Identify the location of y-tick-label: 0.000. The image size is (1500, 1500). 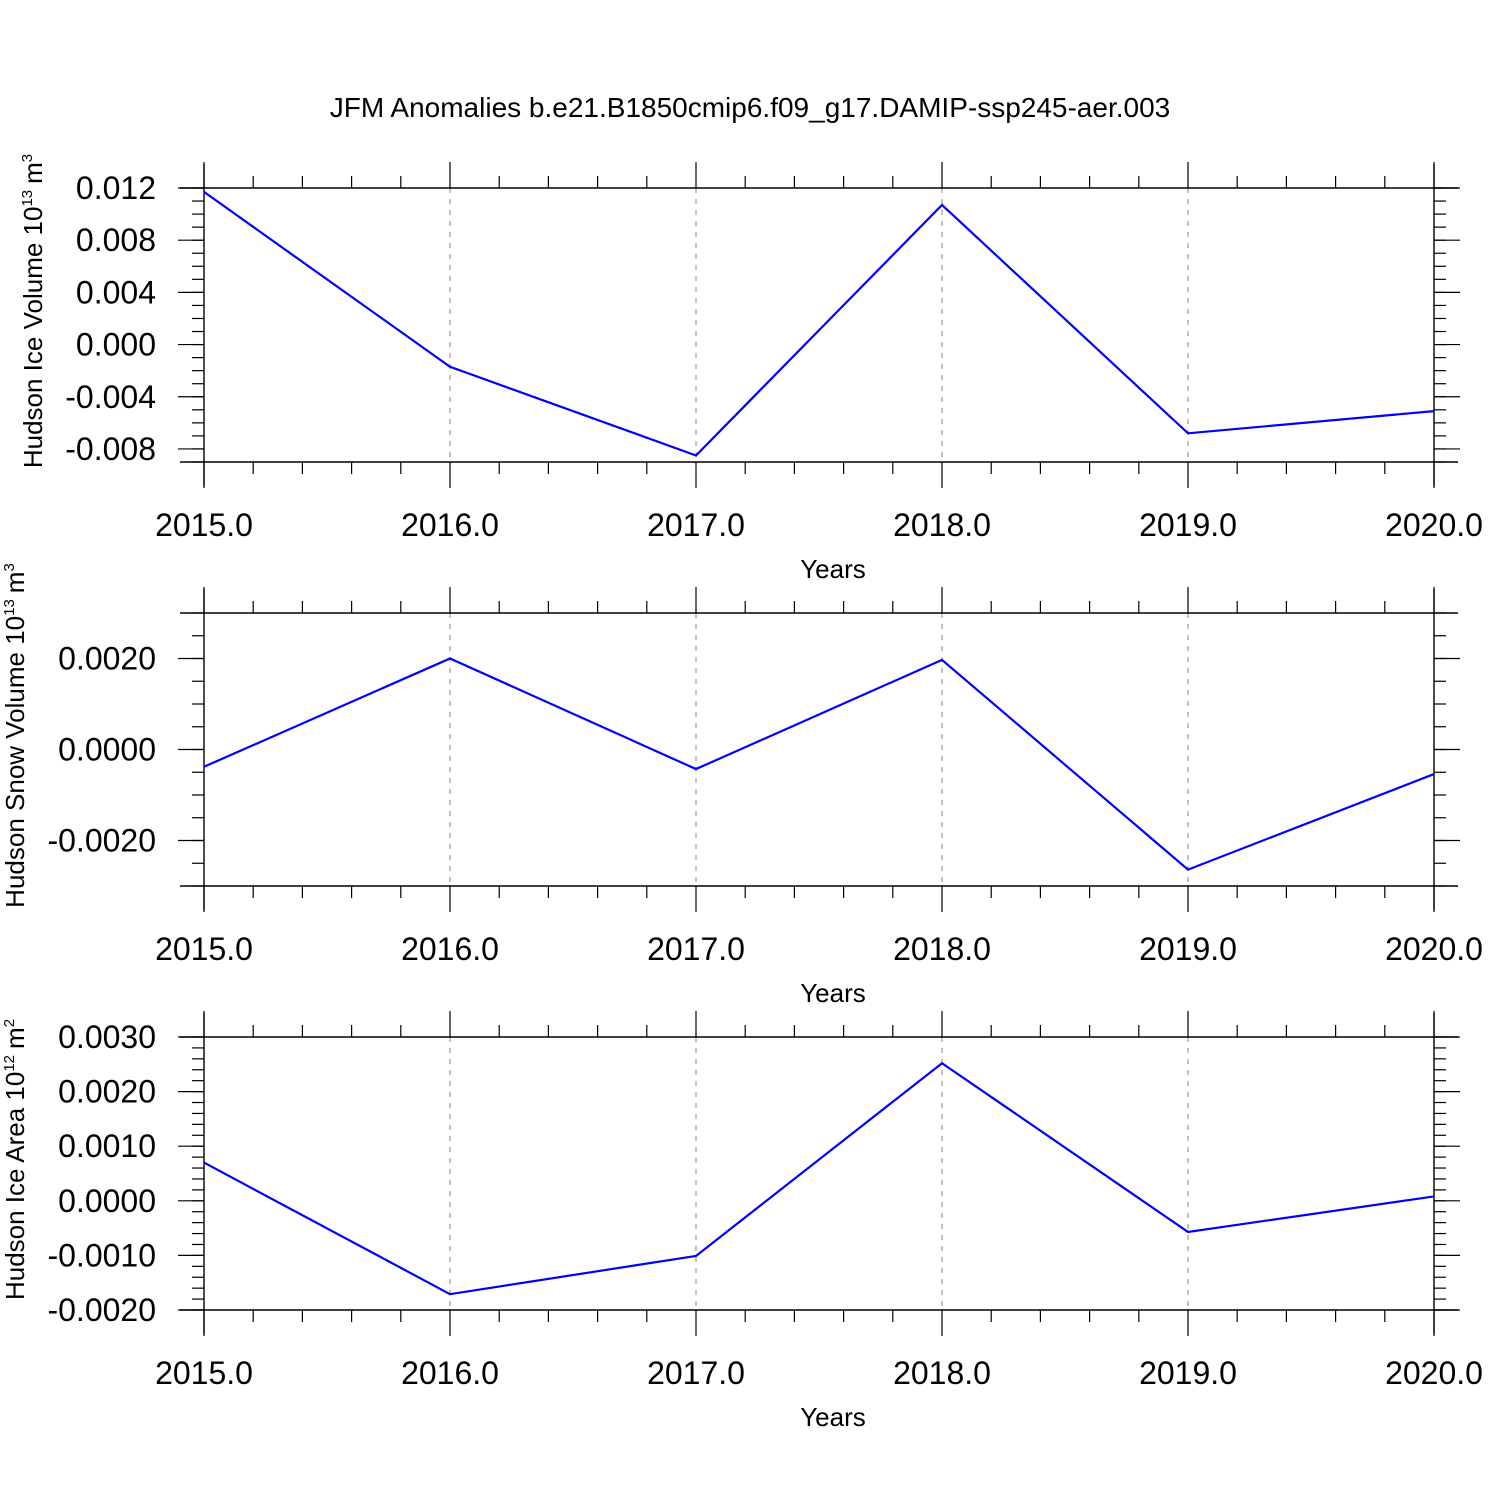
(116, 345).